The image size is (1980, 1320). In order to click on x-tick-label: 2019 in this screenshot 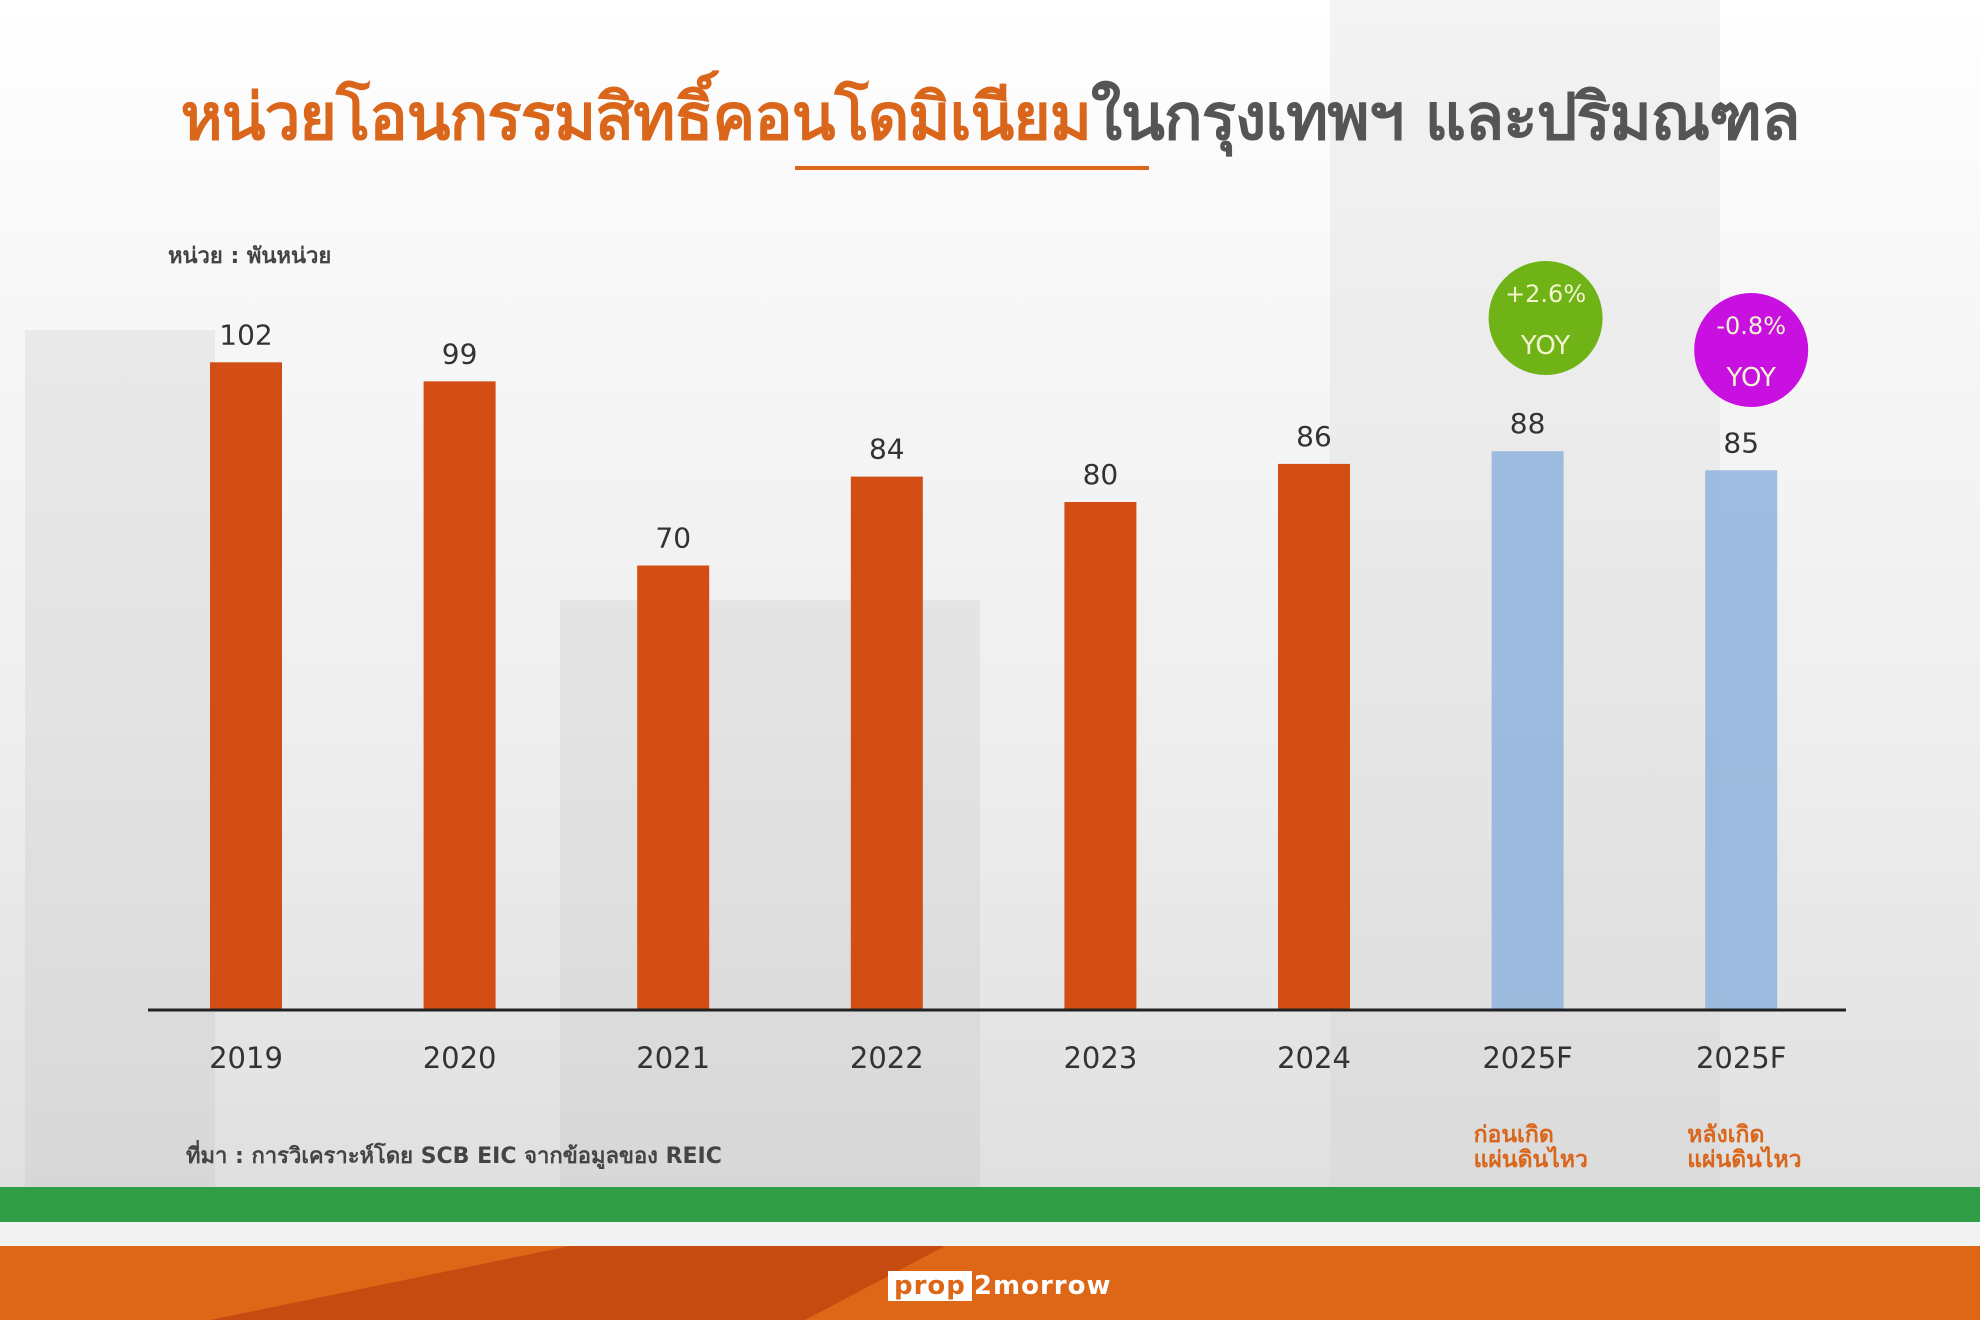, I will do `click(246, 1058)`.